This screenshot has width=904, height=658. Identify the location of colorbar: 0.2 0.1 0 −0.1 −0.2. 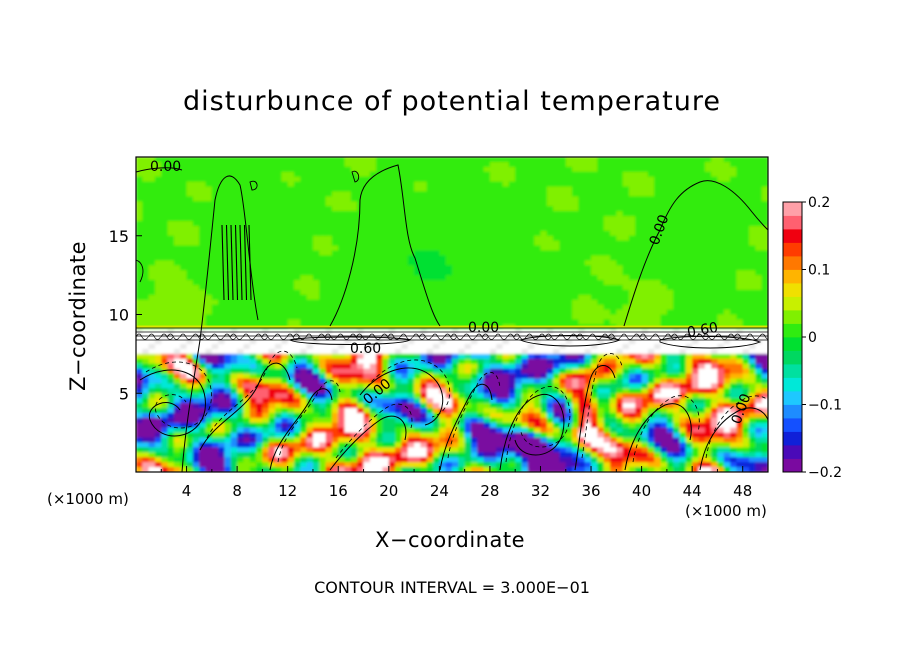
(812, 338).